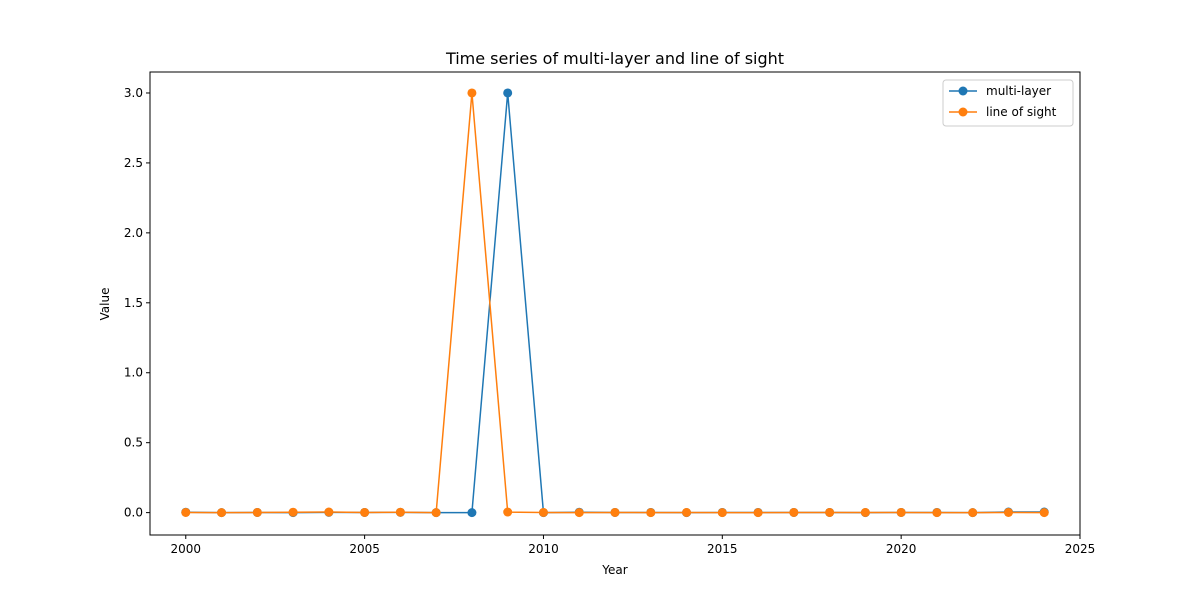 The image size is (1200, 600). Describe the element at coordinates (133, 93) in the screenshot. I see `y-tick-label: 3.0` at that location.